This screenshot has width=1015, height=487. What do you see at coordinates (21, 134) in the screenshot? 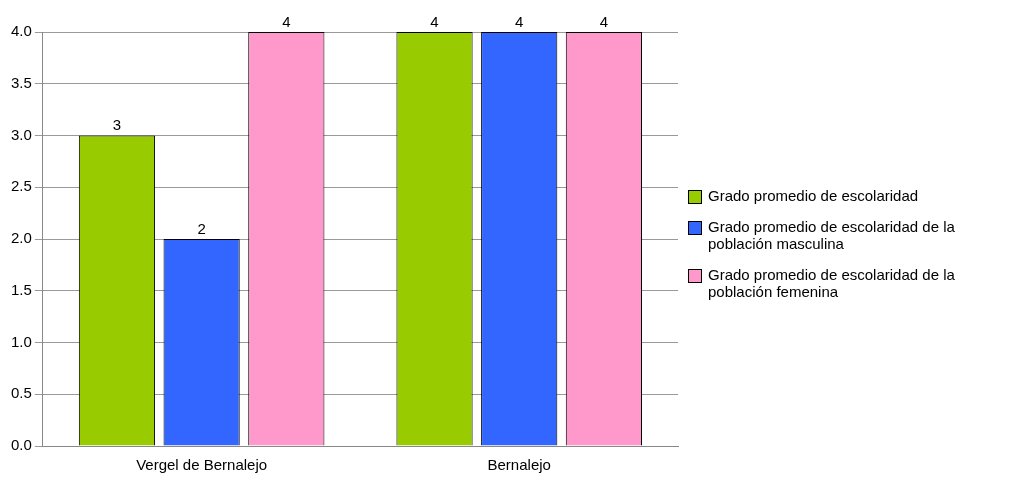
I see `y-tick-label: 3.0` at bounding box center [21, 134].